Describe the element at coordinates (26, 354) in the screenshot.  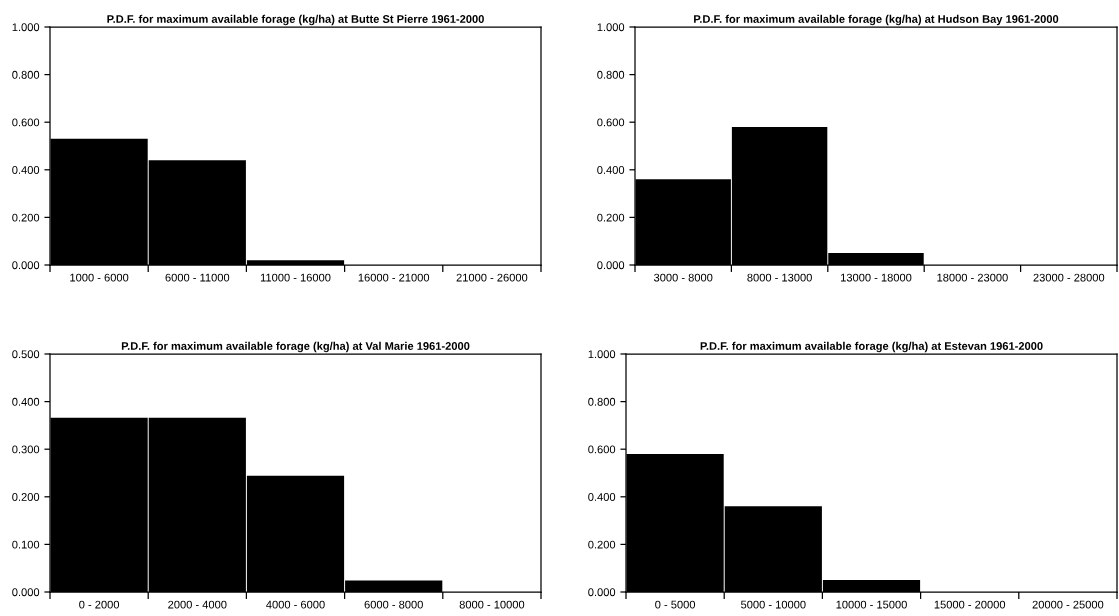
I see `y-tick-label: 0.500` at that location.